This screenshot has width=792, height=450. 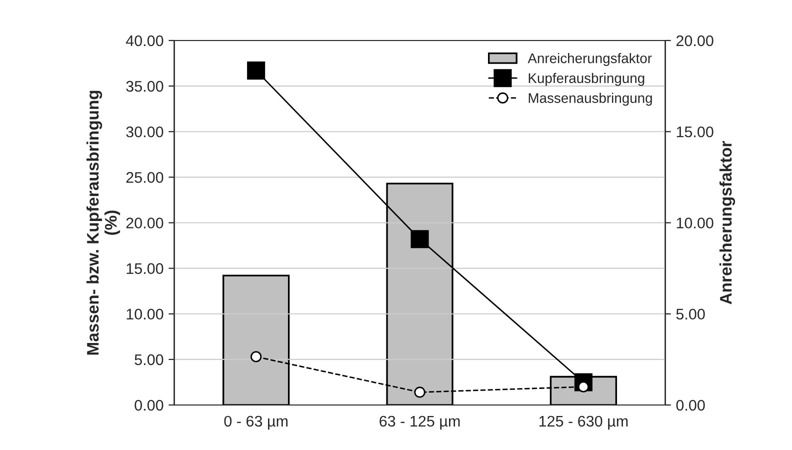 What do you see at coordinates (590, 99) in the screenshot?
I see `legend-label: Massenausbringung` at bounding box center [590, 99].